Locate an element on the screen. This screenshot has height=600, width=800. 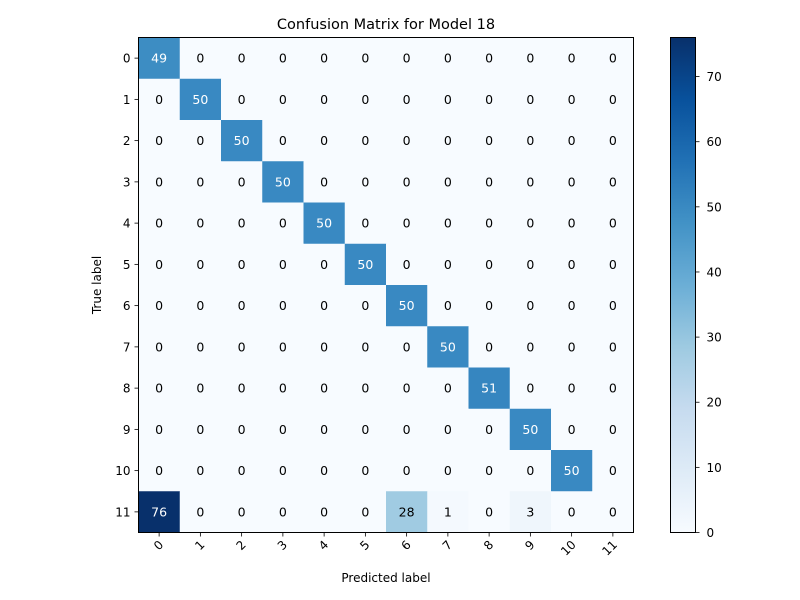
y-axis-label: True label is located at coordinates (97, 285).